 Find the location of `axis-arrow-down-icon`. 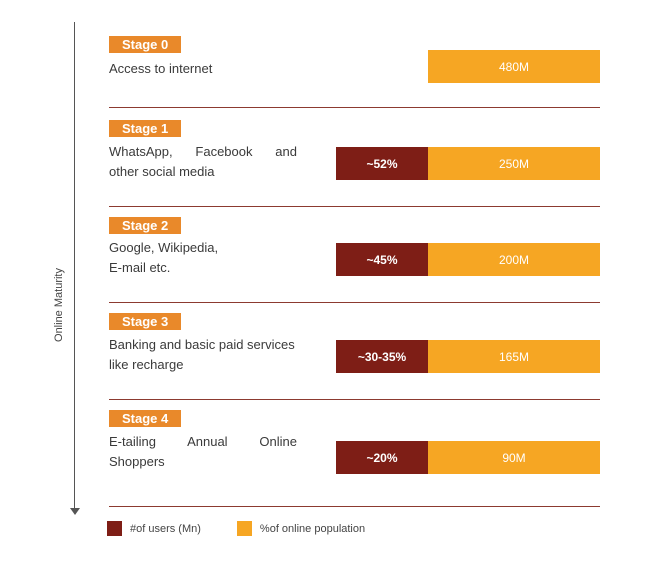

axis-arrow-down-icon is located at coordinates (75, 511).